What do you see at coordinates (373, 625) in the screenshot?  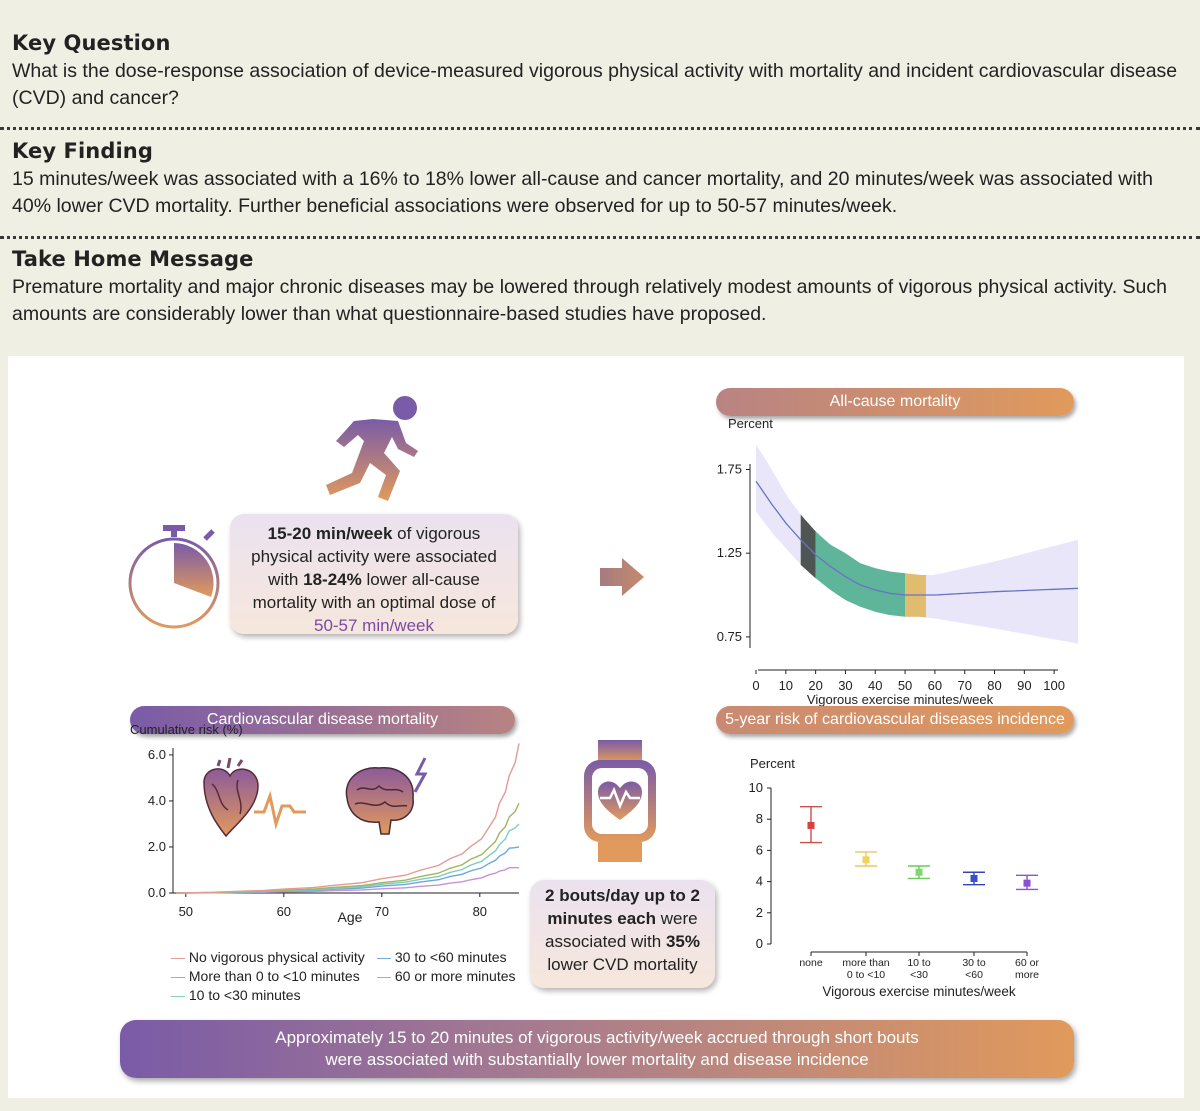 I see `summary-optimal-dose: 50-57 min/week` at bounding box center [373, 625].